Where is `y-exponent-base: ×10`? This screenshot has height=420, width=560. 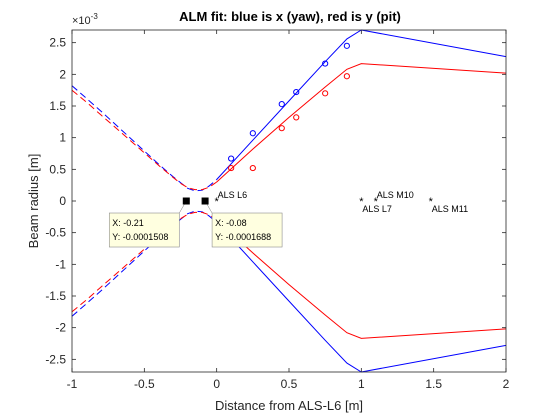 y-exponent-base: ×10 is located at coordinates (81, 21).